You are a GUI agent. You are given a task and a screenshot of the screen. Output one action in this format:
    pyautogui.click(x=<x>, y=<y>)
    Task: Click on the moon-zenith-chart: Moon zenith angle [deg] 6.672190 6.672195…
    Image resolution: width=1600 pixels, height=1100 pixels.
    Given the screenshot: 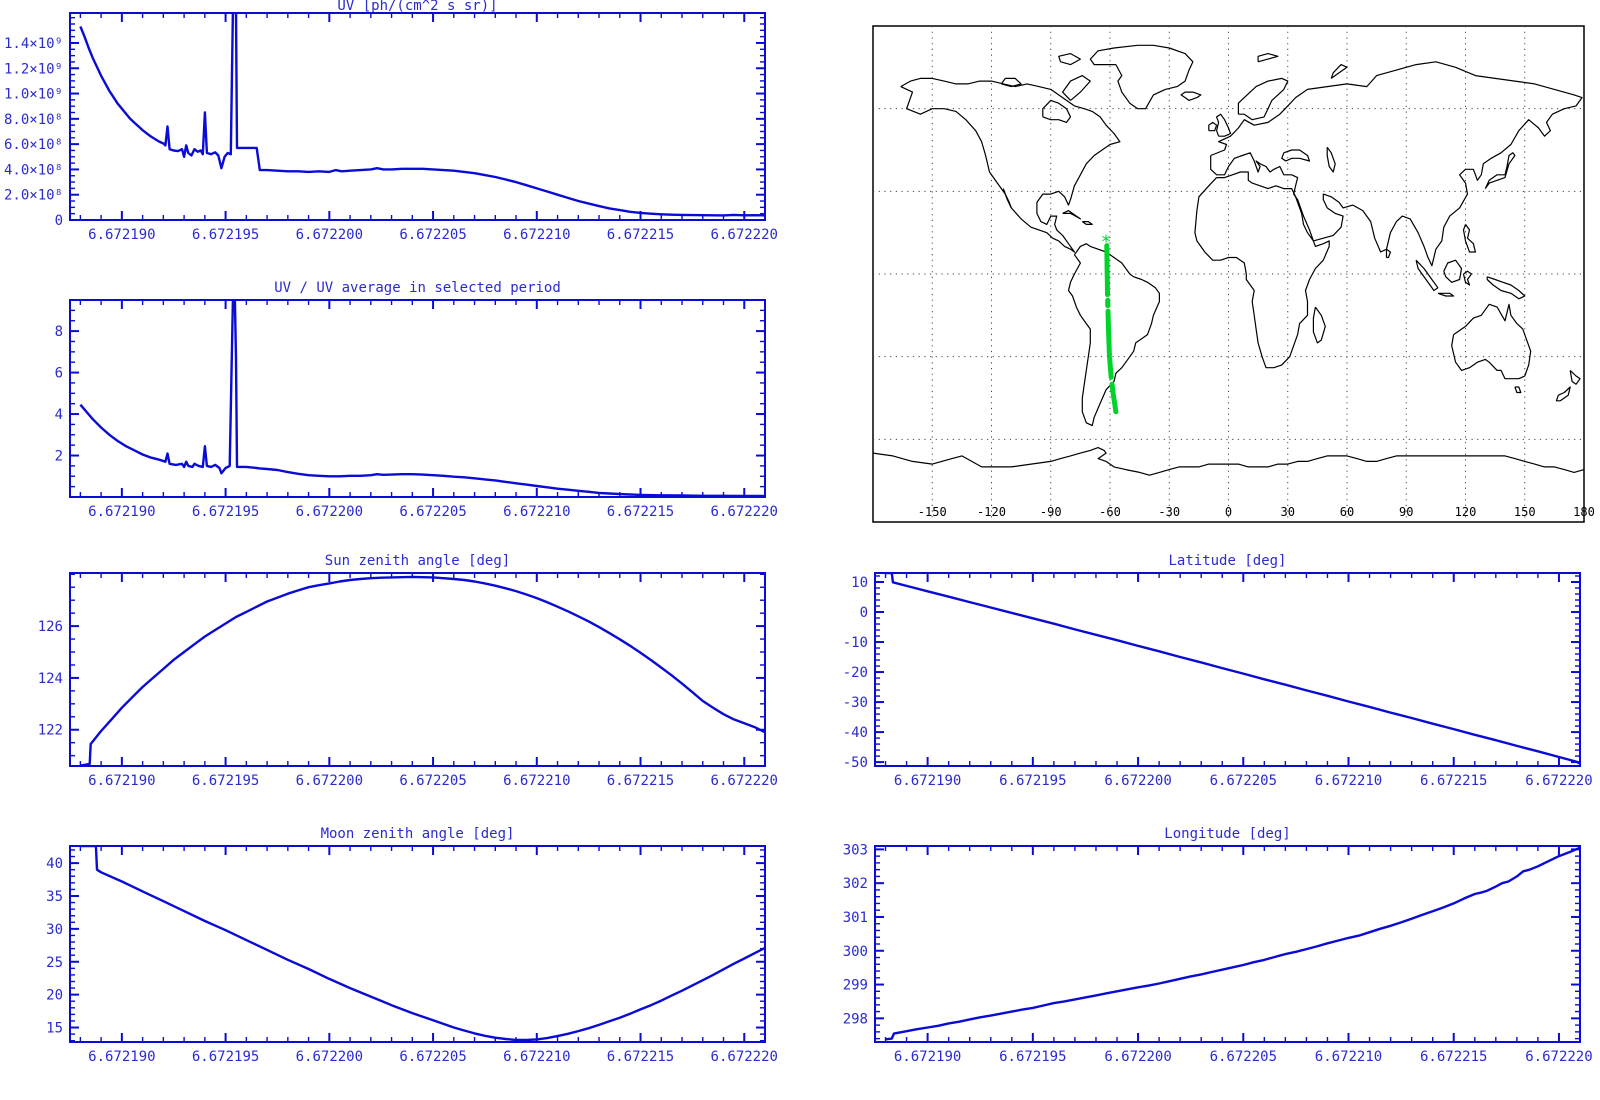 What is the action you would take?
    pyautogui.click(x=395, y=938)
    